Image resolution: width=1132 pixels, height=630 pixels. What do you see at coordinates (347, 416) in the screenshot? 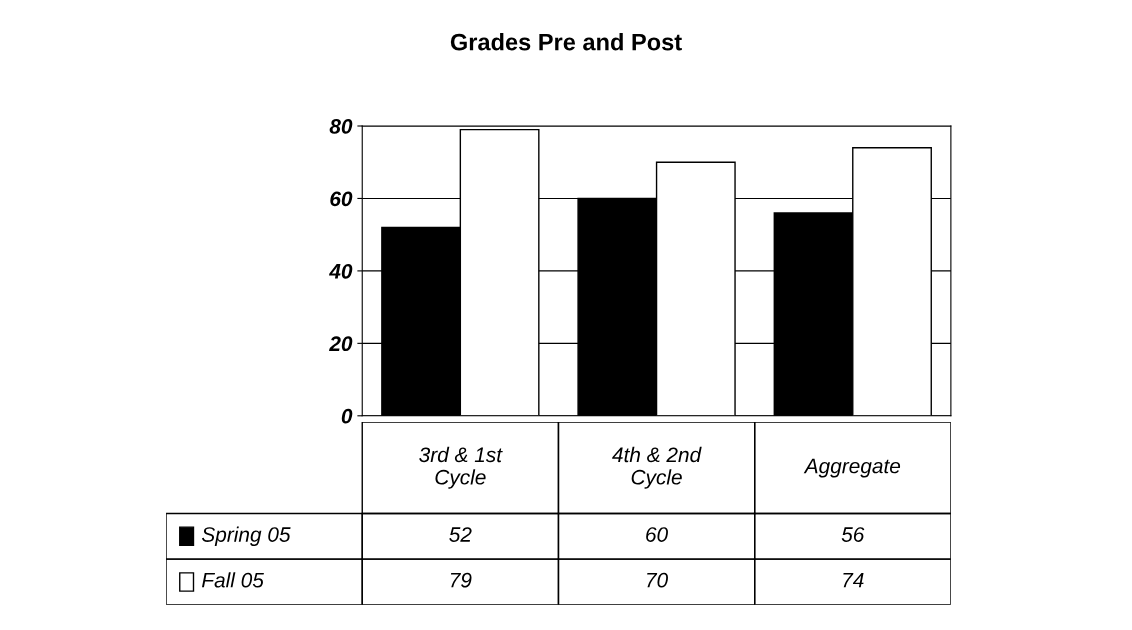
I see `y-tick-label: 0` at bounding box center [347, 416].